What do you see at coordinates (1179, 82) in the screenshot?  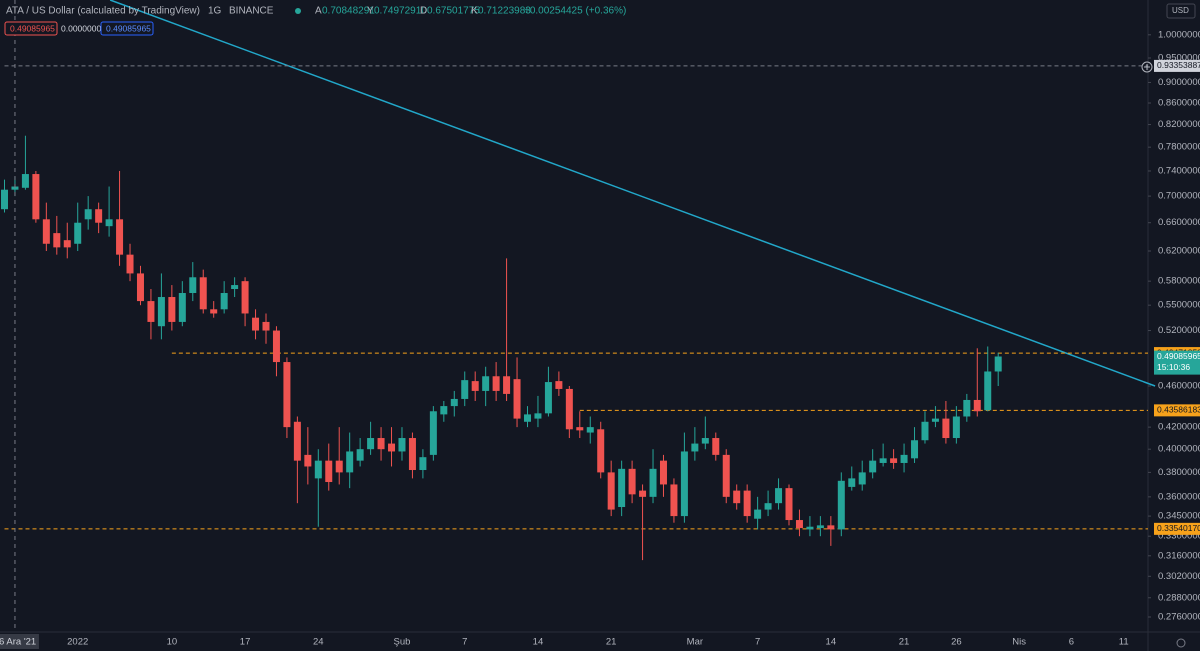 I see `y-tick-label: 0.90000000` at bounding box center [1179, 82].